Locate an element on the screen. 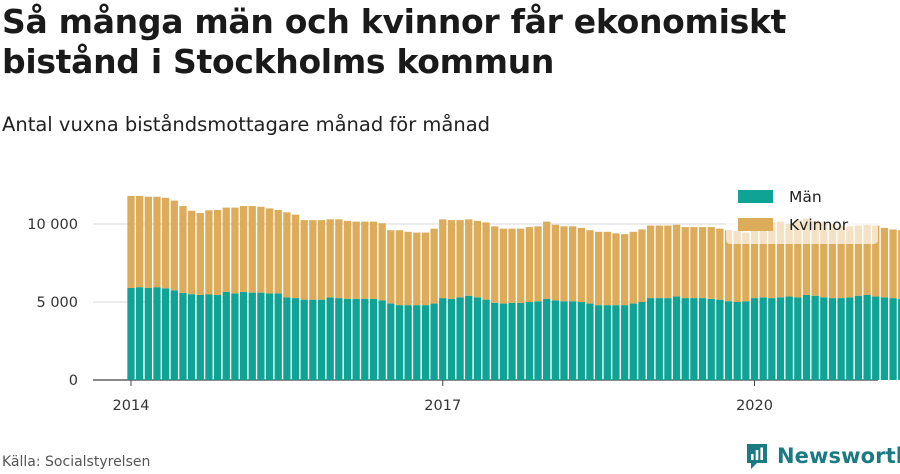 Image resolution: width=900 pixels, height=474 pixels. source-note: Källa: Socialstyrelsen is located at coordinates (76, 462).